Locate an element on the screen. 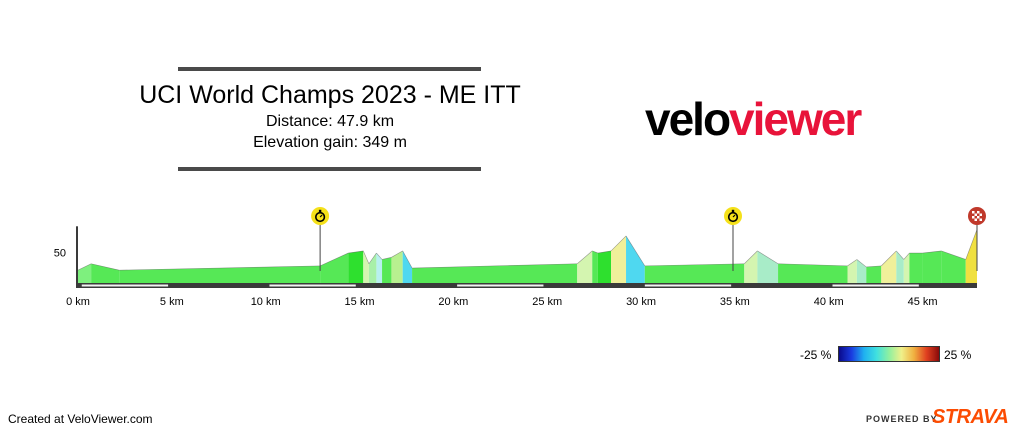 The width and height of the screenshot is (1023, 431). title-top-rule is located at coordinates (329, 69).